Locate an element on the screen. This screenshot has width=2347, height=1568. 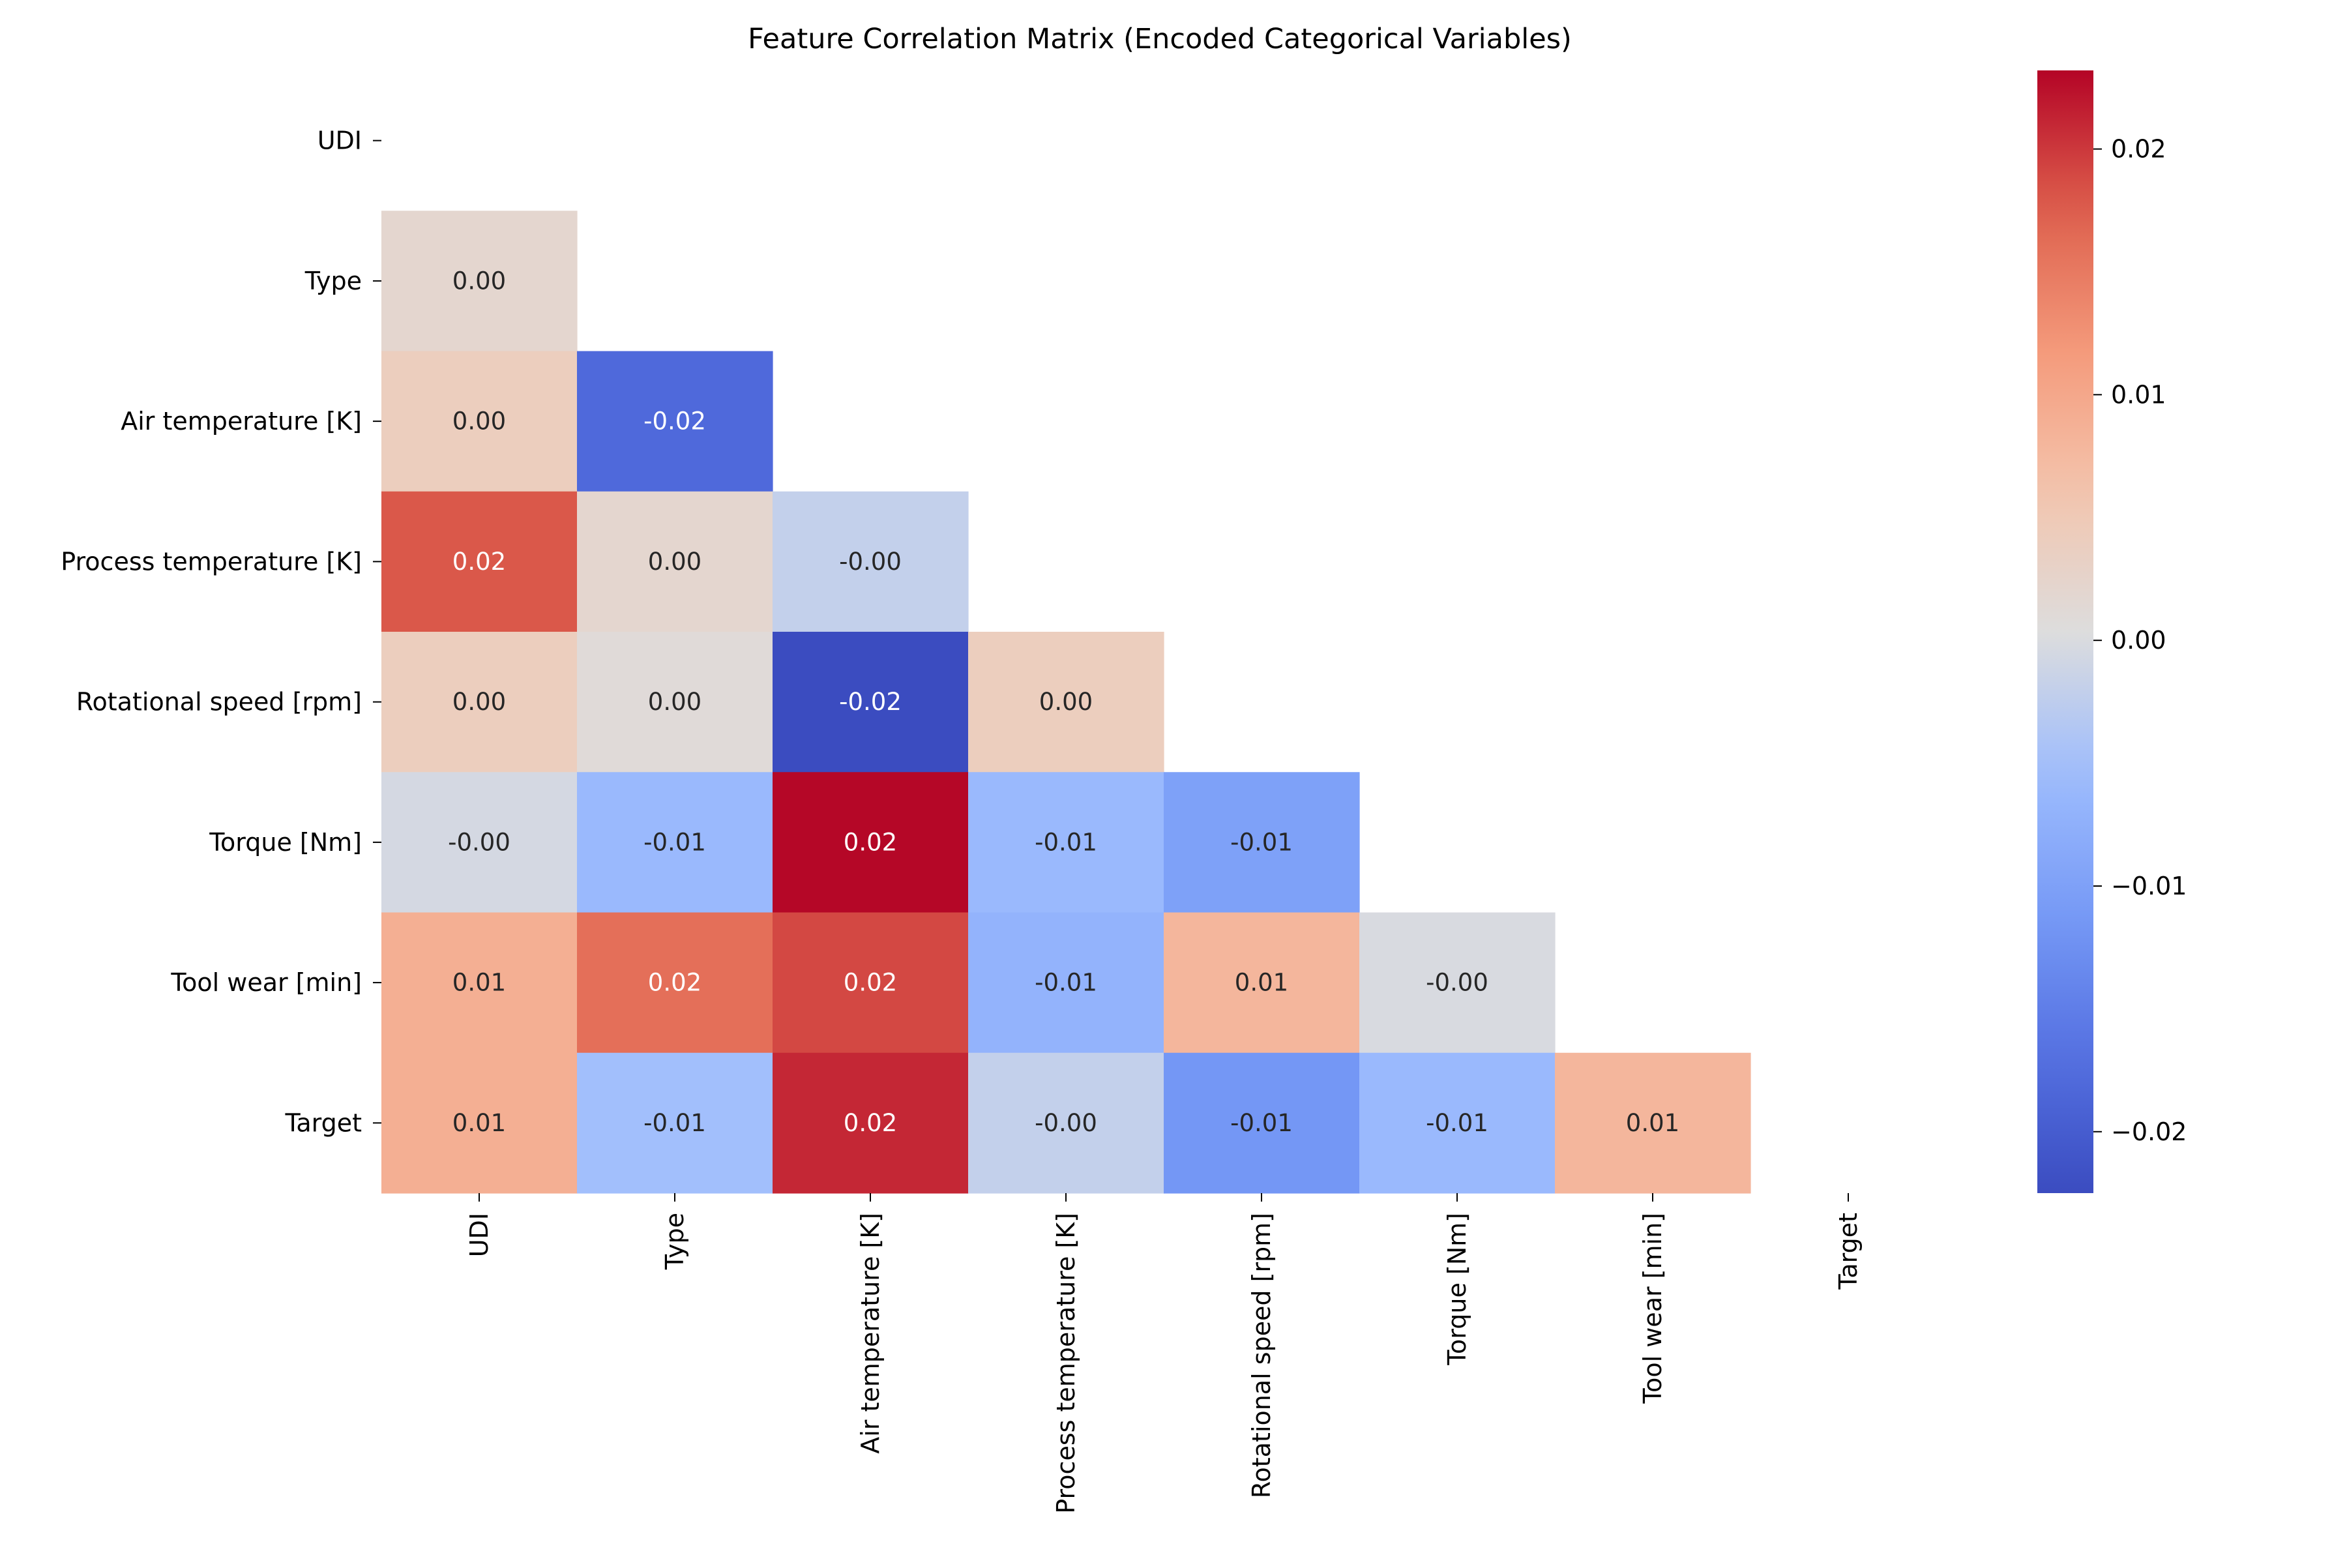
x-tick-label: Tool wear [min] is located at coordinates (1652, 1308).